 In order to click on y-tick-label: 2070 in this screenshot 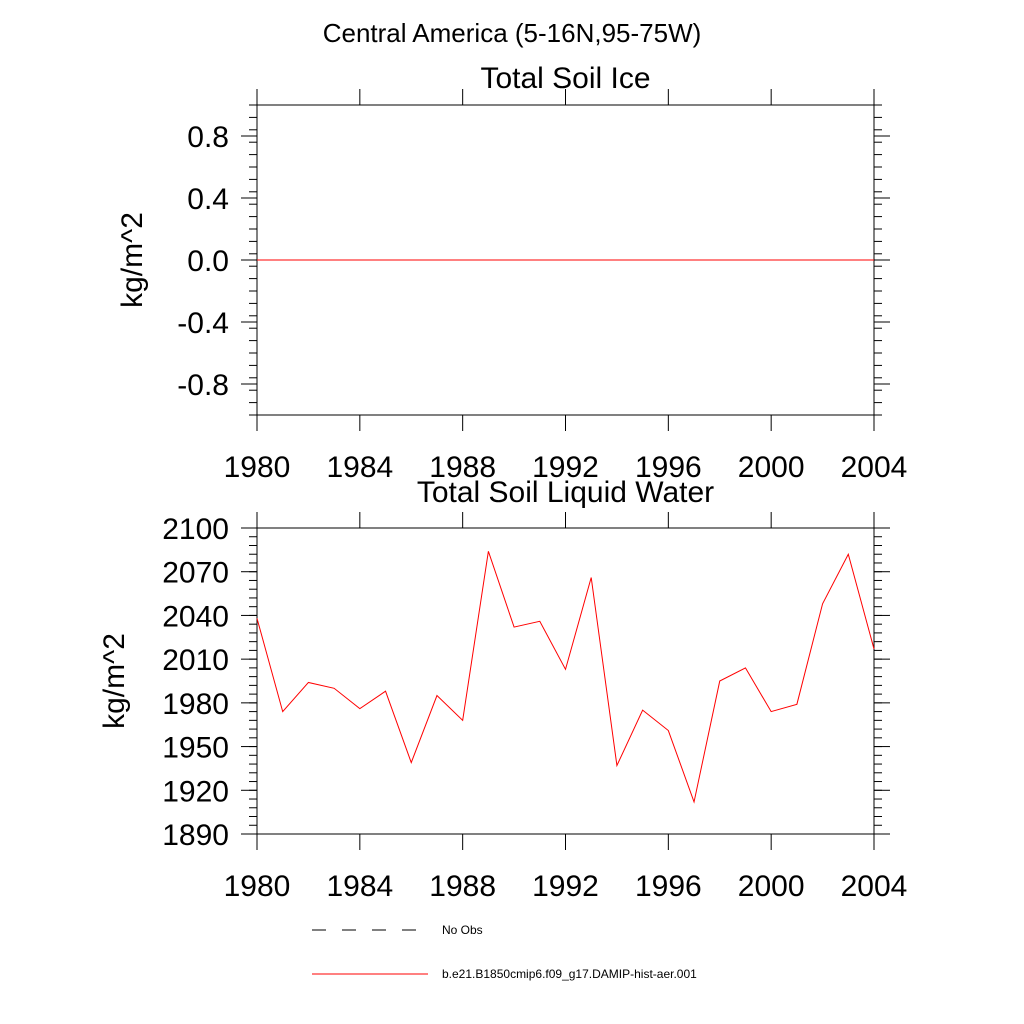, I will do `click(195, 573)`.